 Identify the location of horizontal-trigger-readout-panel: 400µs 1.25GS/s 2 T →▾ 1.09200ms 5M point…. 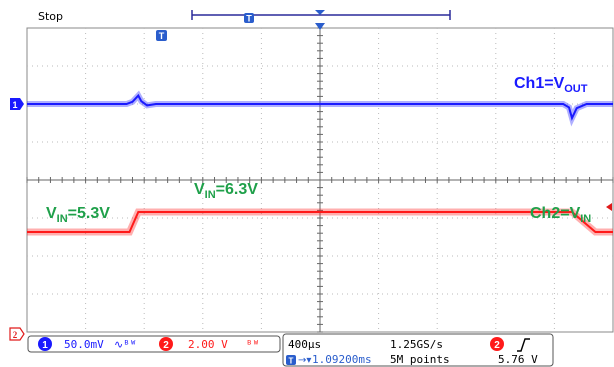
(418, 350).